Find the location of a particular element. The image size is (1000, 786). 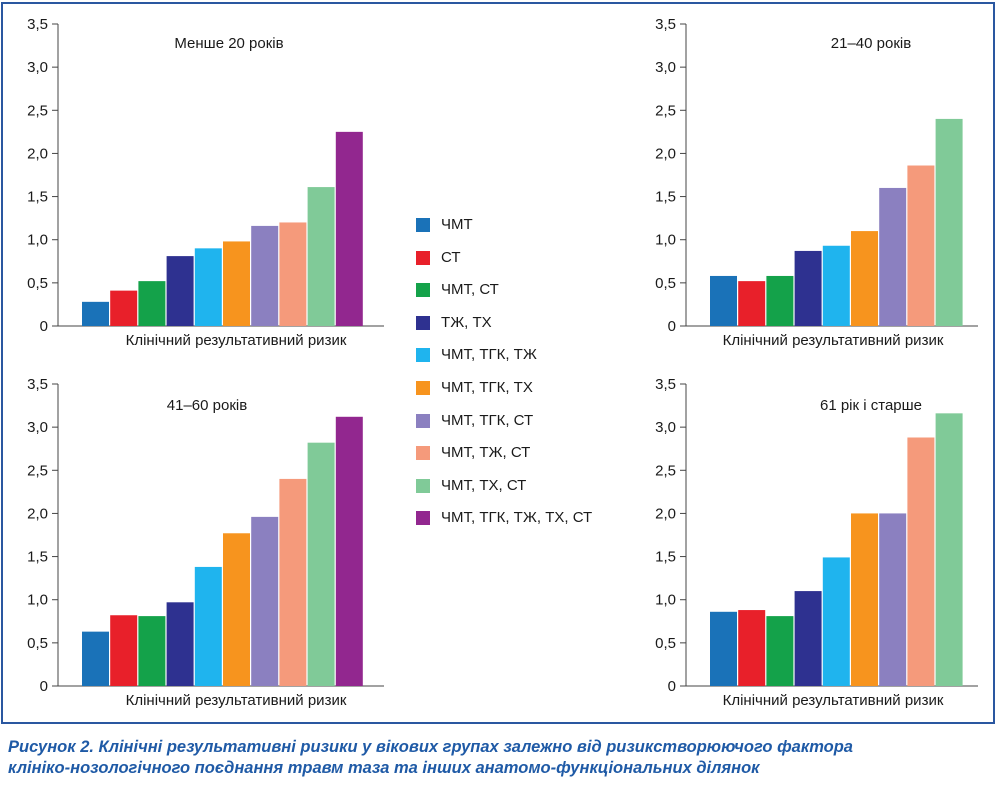

chart-title: Менше 20 років is located at coordinates (228, 43).